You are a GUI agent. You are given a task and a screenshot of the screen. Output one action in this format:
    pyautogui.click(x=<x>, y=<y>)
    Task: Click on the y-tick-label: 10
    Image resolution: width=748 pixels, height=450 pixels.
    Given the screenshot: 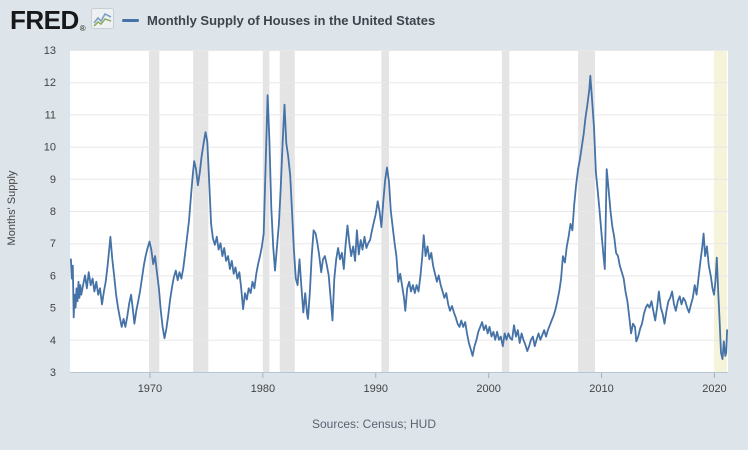 What is the action you would take?
    pyautogui.click(x=50, y=148)
    